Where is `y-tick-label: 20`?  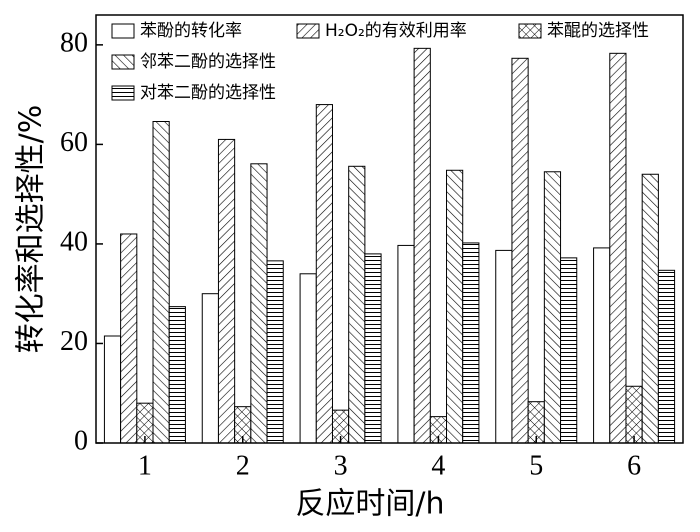 y-tick-label: 20 is located at coordinates (74, 341).